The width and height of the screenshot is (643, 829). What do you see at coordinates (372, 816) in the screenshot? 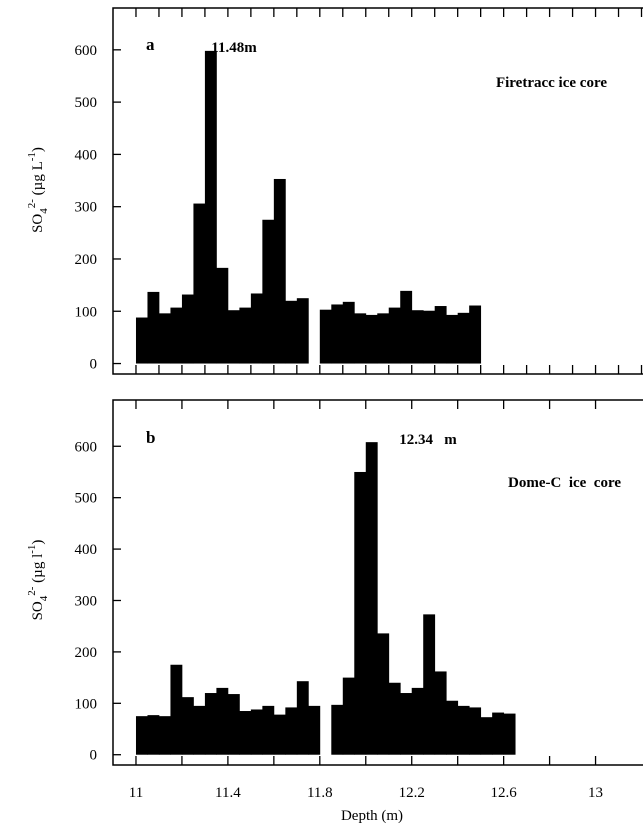
I see `x-axis-label: Depth (m)` at bounding box center [372, 816].